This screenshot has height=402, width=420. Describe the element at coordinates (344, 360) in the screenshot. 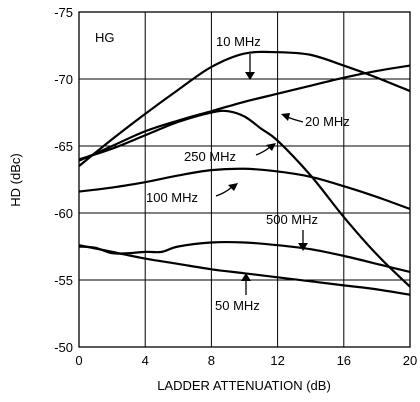

I see `x-tick-label: 16` at that location.